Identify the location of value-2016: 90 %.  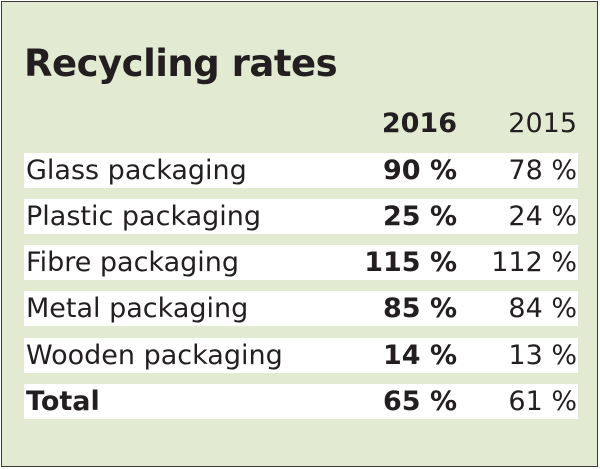
(419, 170).